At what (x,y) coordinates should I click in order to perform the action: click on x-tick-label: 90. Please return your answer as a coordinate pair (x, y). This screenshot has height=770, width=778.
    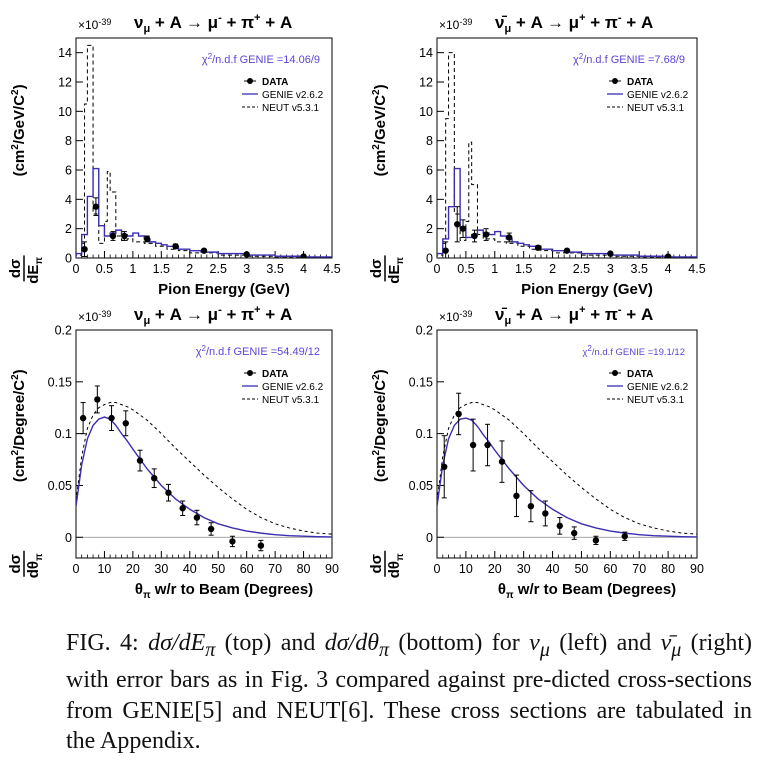
    Looking at the image, I should click on (697, 569).